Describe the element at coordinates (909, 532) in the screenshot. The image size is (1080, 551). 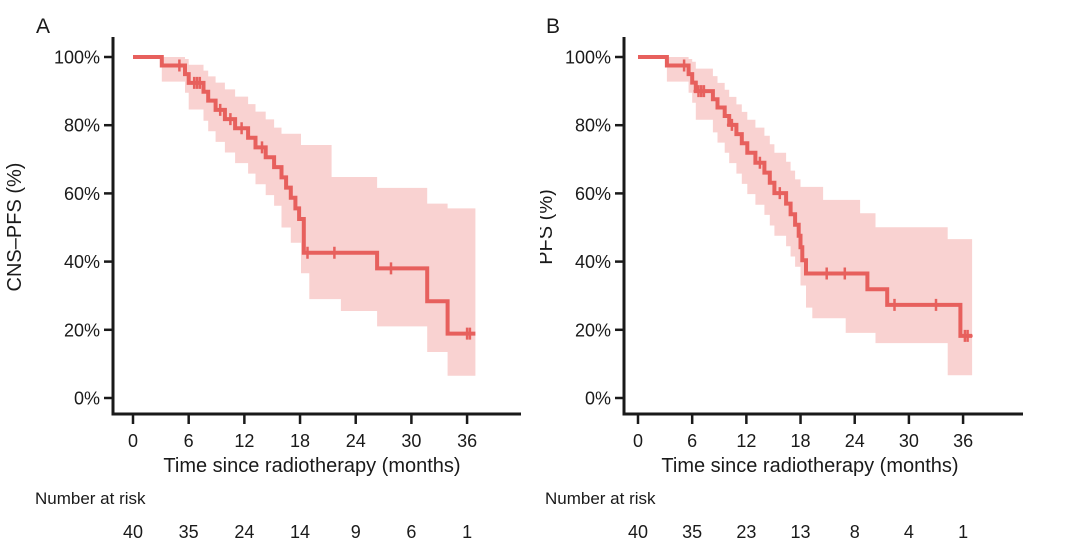
I see `risk-count: 4` at that location.